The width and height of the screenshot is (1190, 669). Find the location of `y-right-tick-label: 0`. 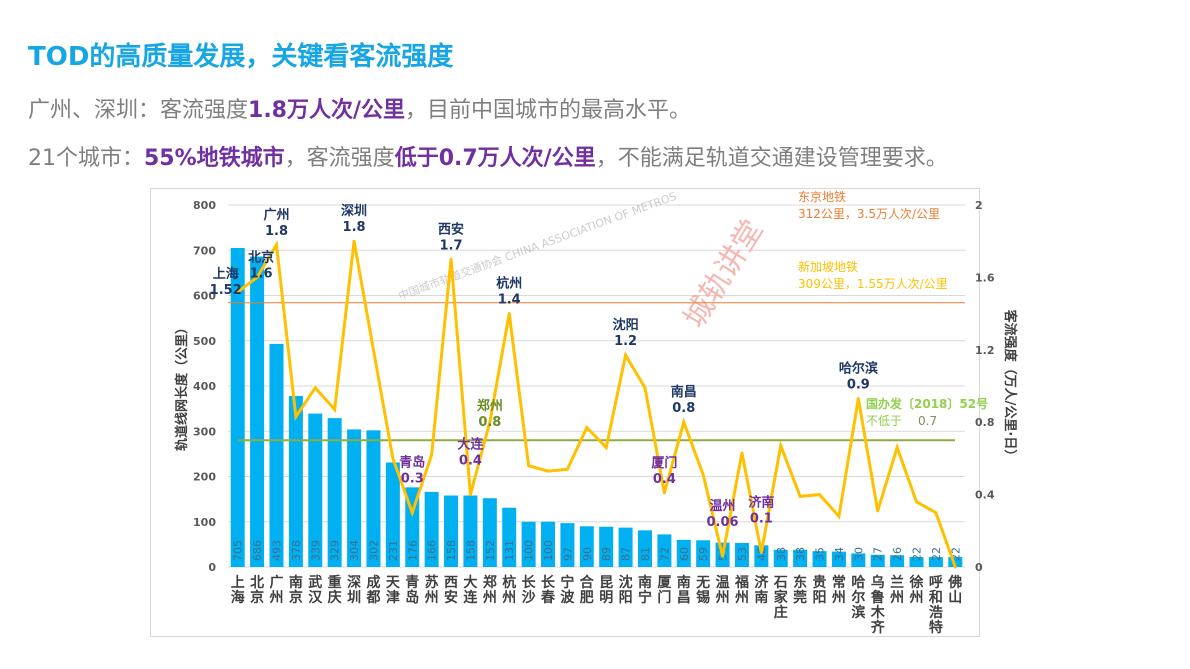

y-right-tick-label: 0 is located at coordinates (979, 567).